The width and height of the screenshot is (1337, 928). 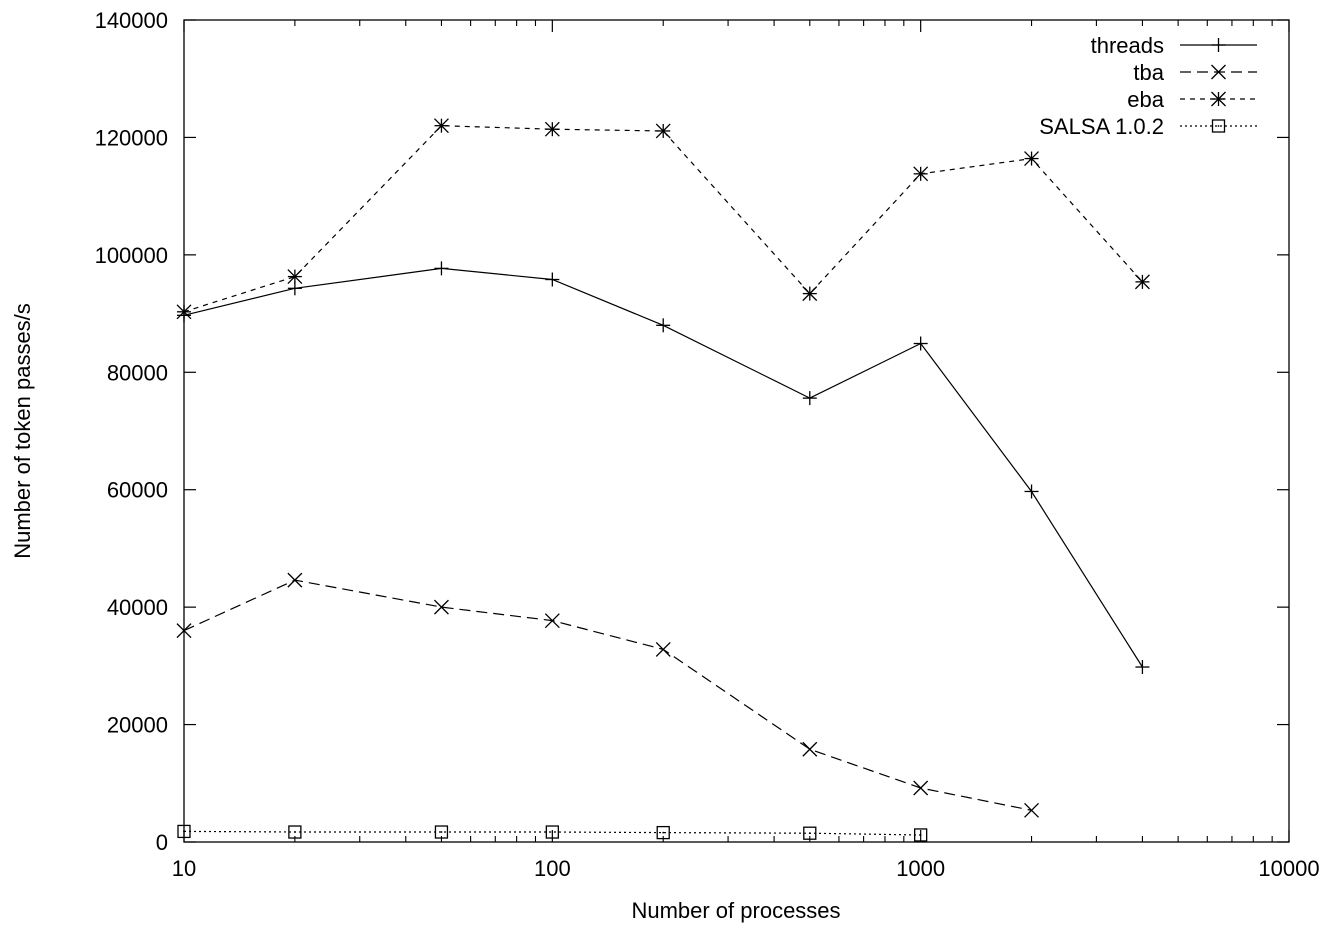 What do you see at coordinates (137, 490) in the screenshot?
I see `y-tick-label: 60000` at bounding box center [137, 490].